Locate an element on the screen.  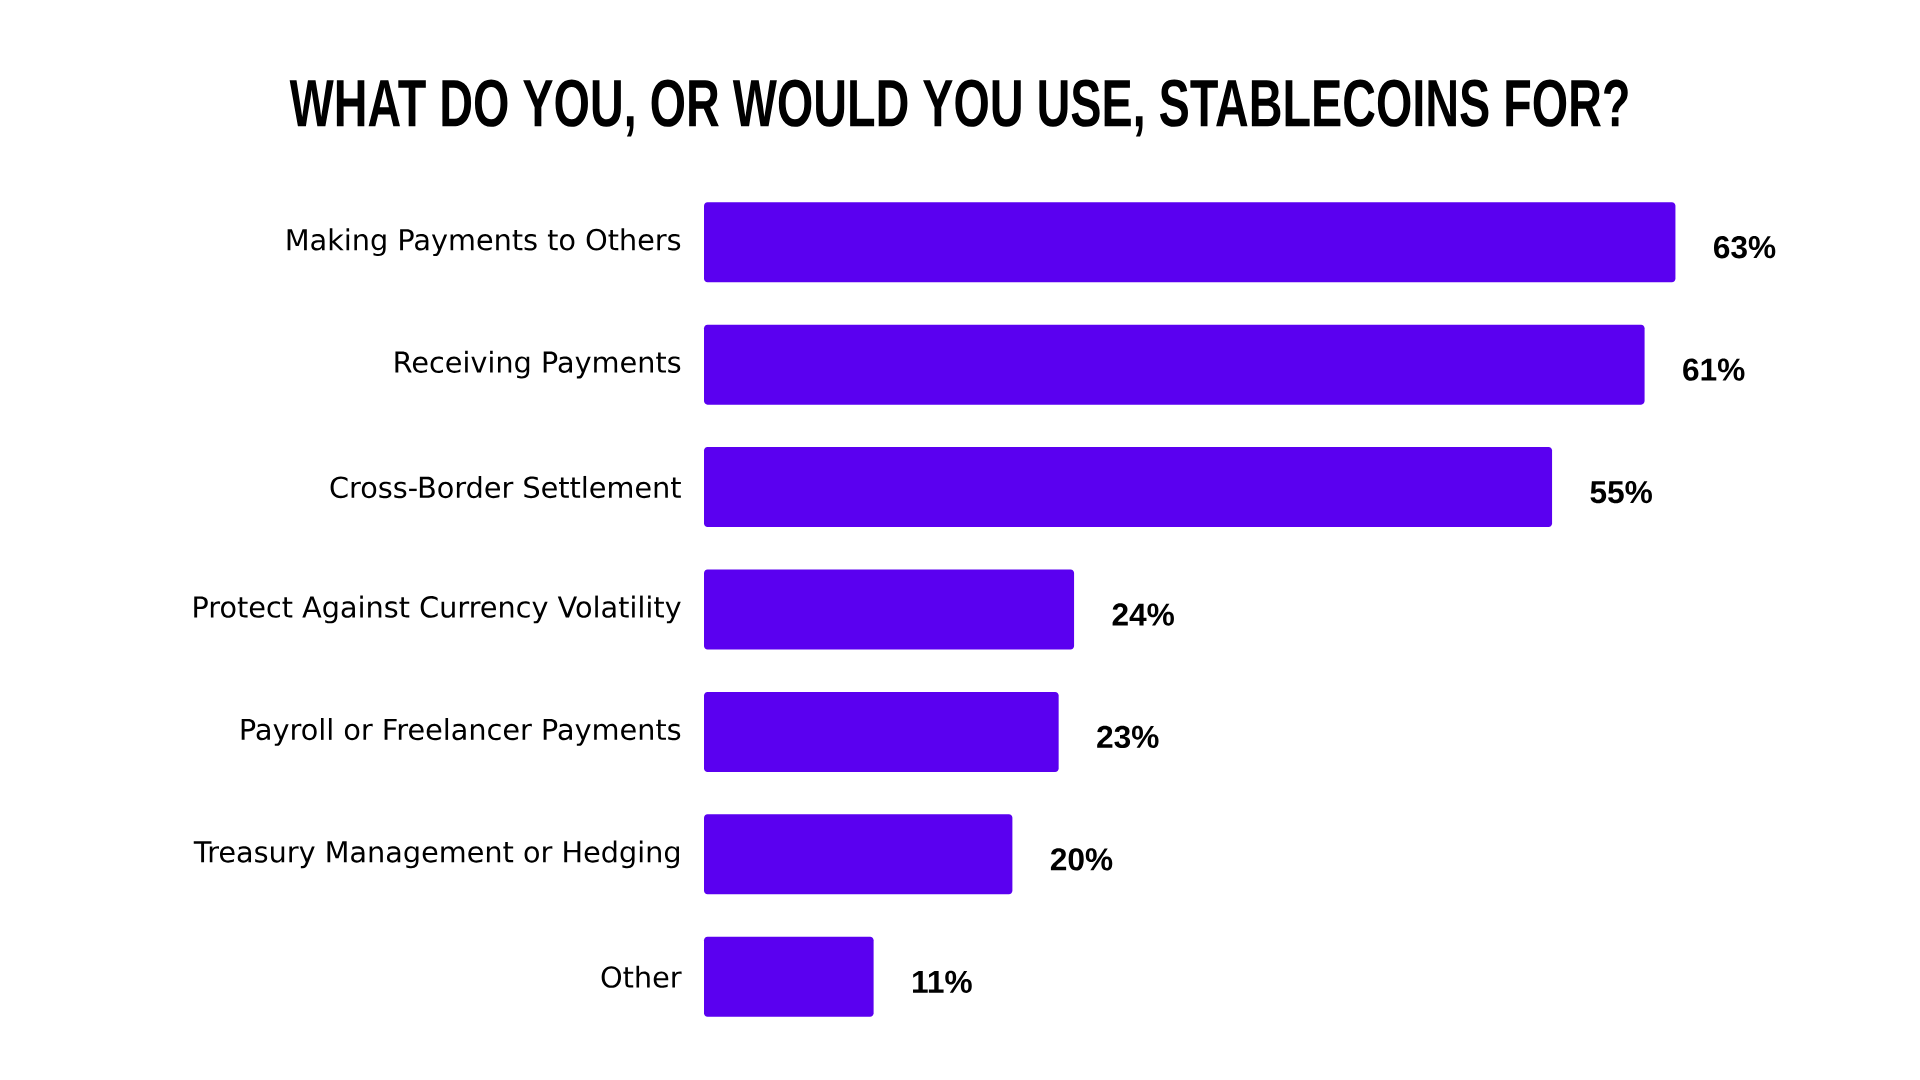
data-label: 11% is located at coordinates (942, 981).